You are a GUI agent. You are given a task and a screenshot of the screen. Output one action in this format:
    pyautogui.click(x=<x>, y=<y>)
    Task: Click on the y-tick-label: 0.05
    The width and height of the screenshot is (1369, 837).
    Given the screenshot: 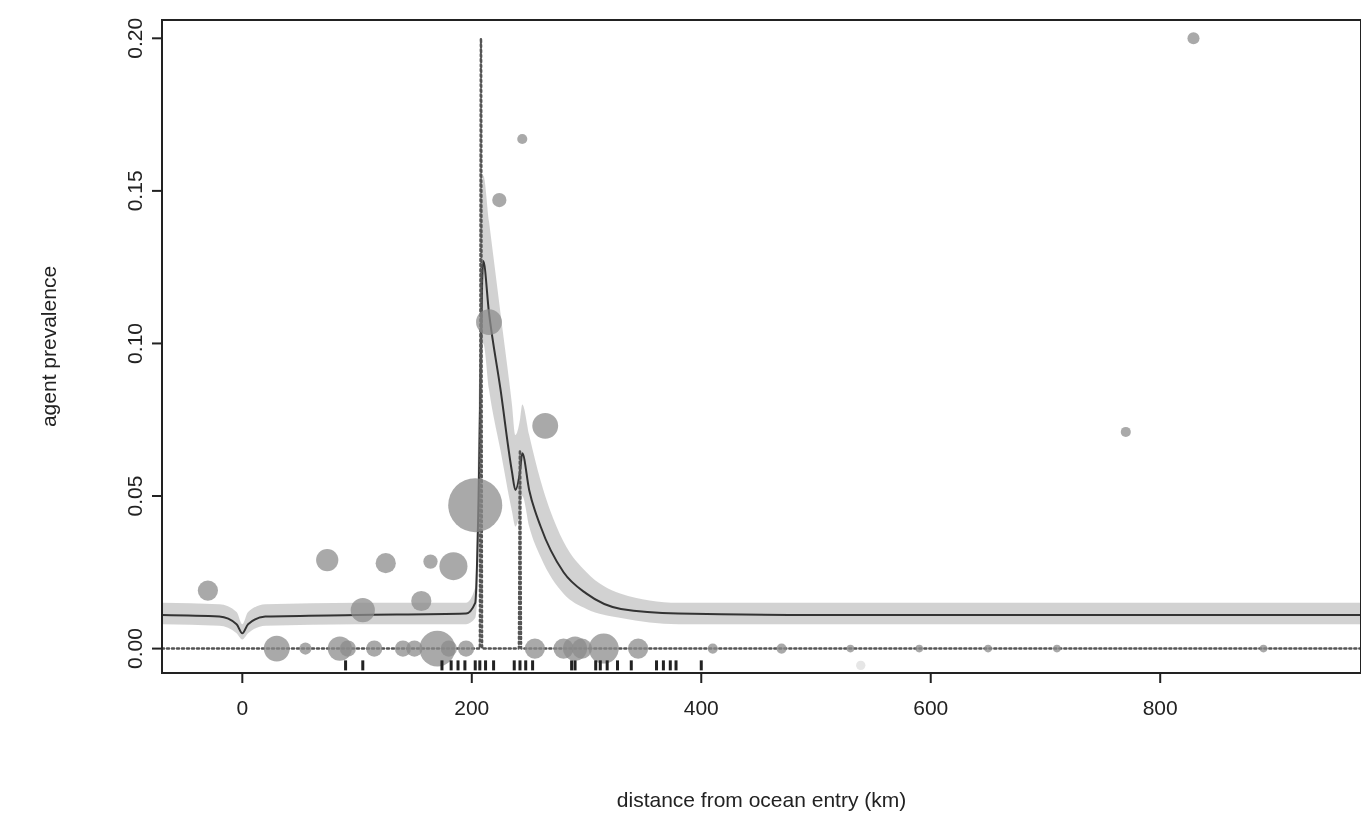 What is the action you would take?
    pyautogui.click(x=134, y=496)
    